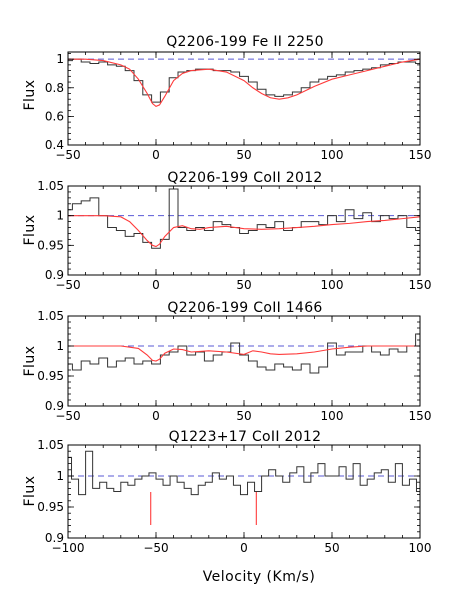 This screenshot has height=610, width=458. What do you see at coordinates (245, 437) in the screenshot?
I see `panel-title: Q1223+17 CoII 2012` at bounding box center [245, 437].